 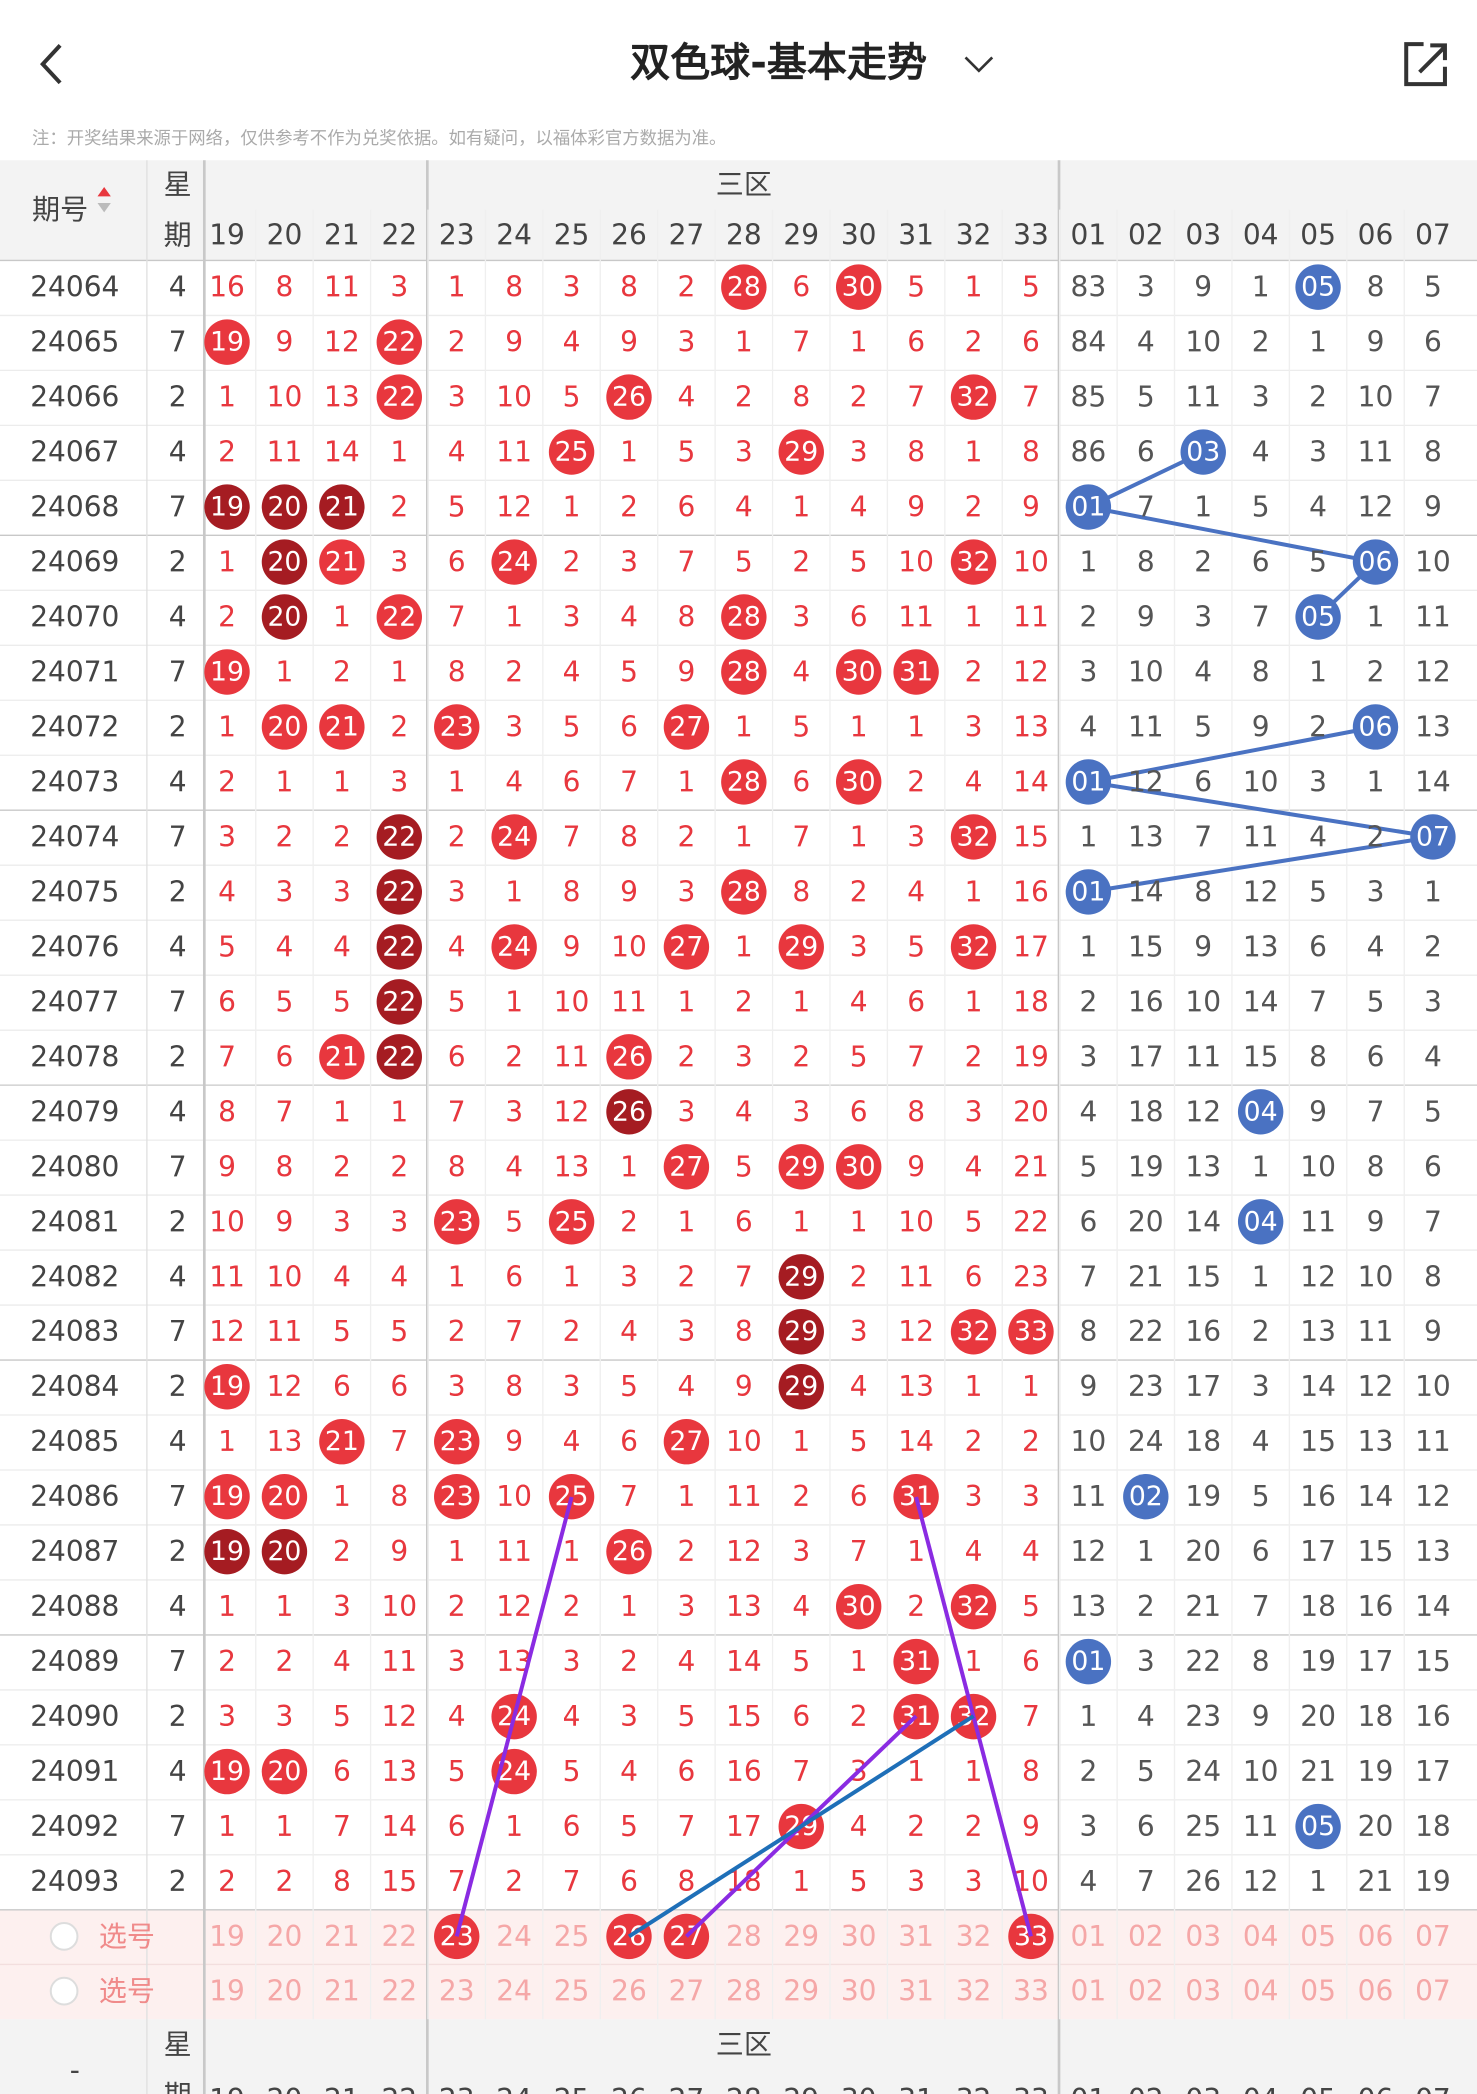 What do you see at coordinates (1433, 1551) in the screenshot?
I see `cell-value: 13` at bounding box center [1433, 1551].